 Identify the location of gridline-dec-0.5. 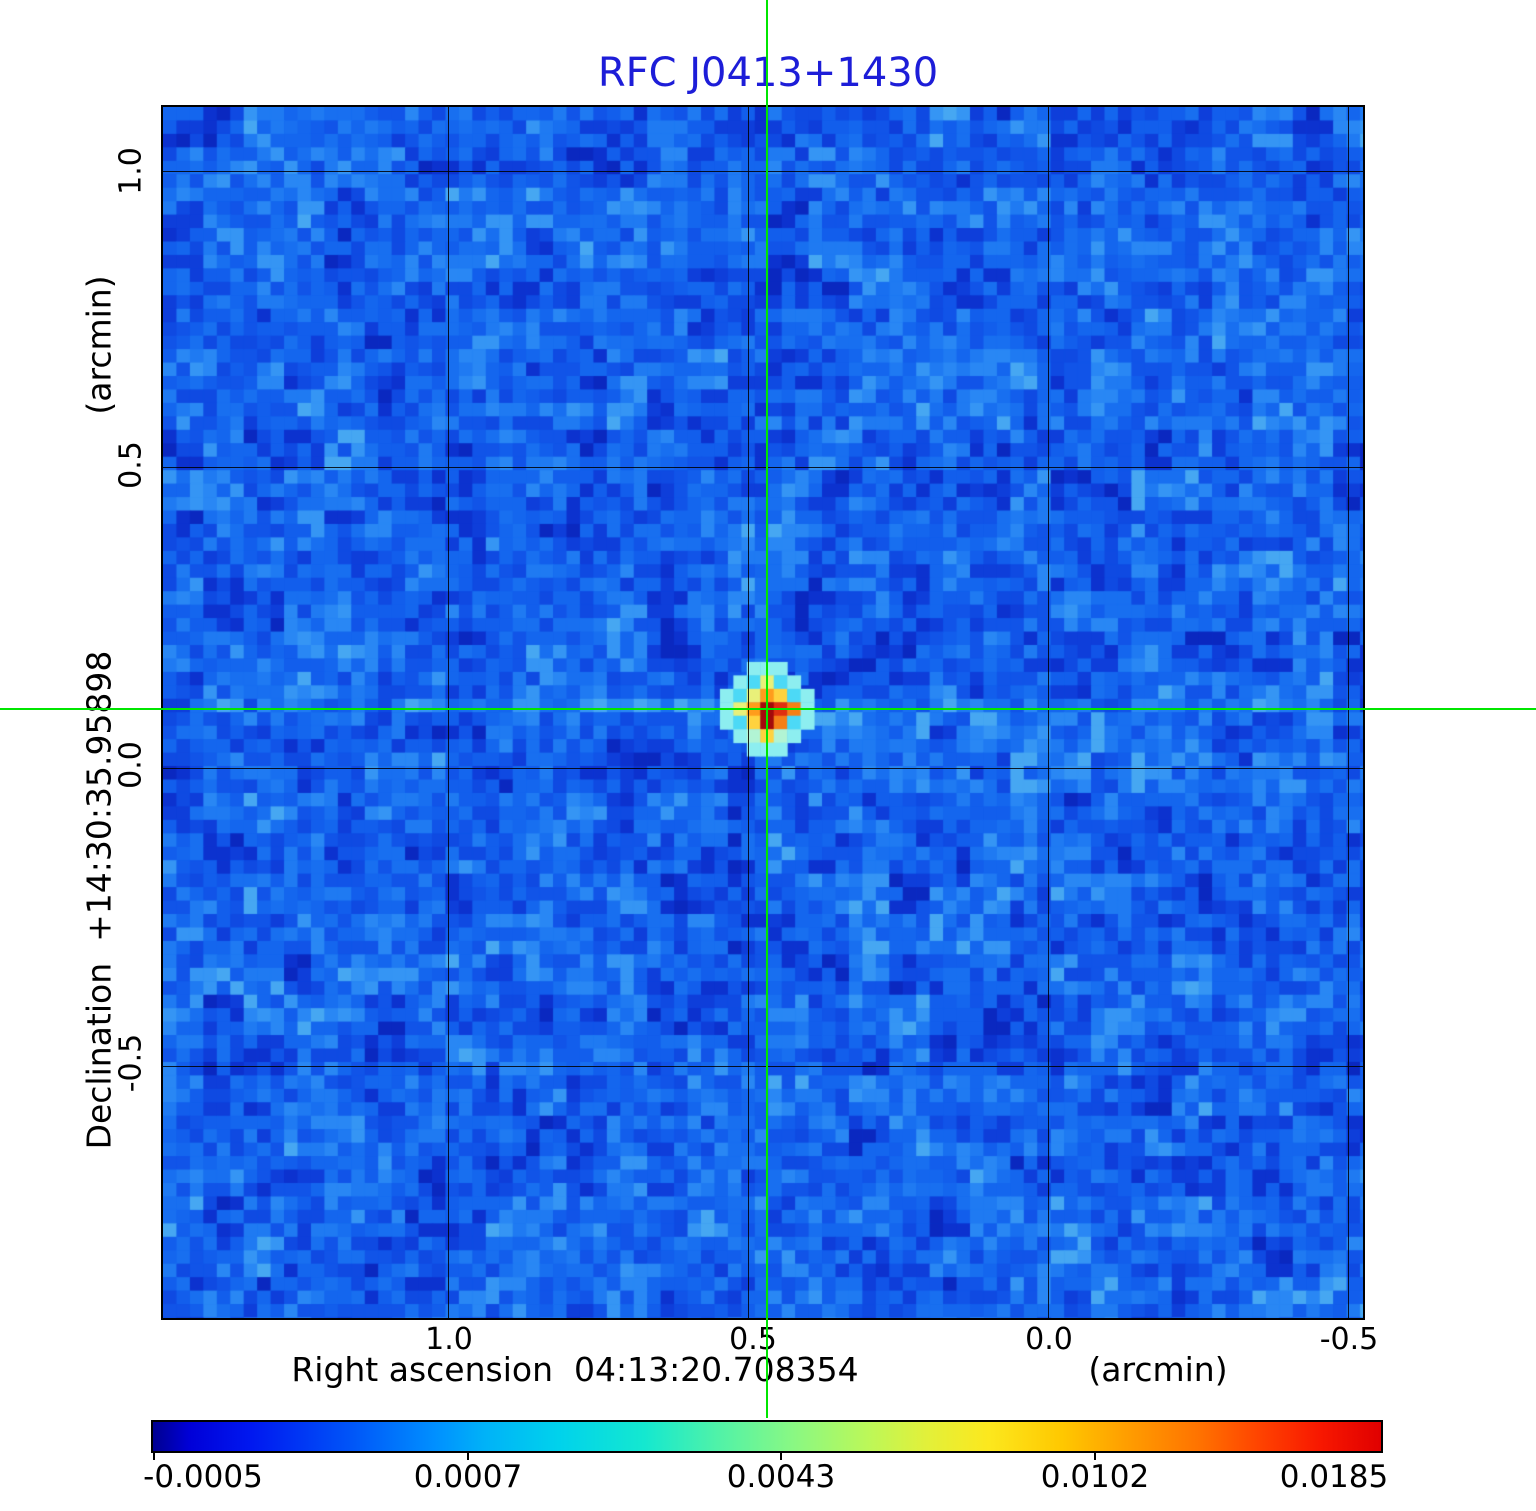
(763, 467).